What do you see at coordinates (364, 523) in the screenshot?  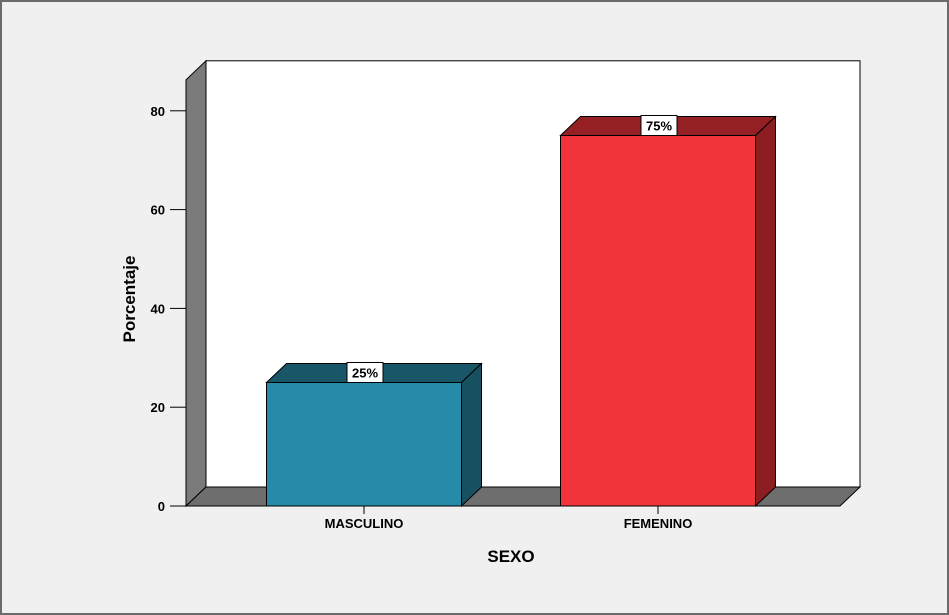 I see `category-label: MASCULINO` at bounding box center [364, 523].